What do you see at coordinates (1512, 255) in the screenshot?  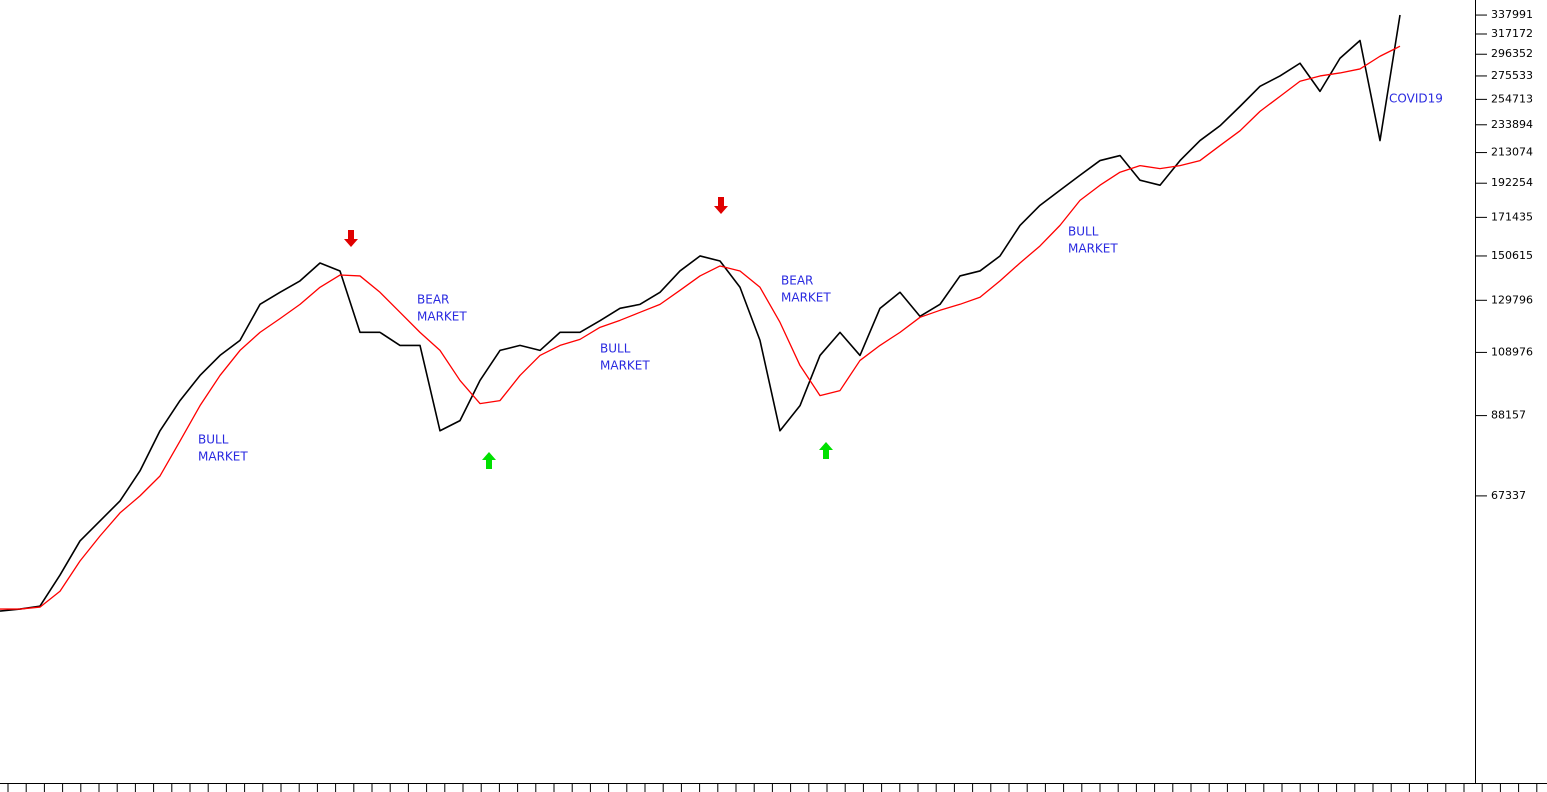 I see `y-tick-label: 150615` at bounding box center [1512, 255].